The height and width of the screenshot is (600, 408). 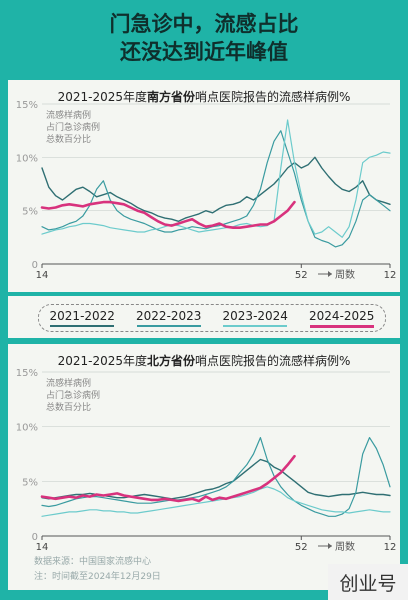 What do you see at coordinates (212, 318) in the screenshot?
I see `legend: 2021-2022 2022-2023 2023-2024 2024-2025` at bounding box center [212, 318].